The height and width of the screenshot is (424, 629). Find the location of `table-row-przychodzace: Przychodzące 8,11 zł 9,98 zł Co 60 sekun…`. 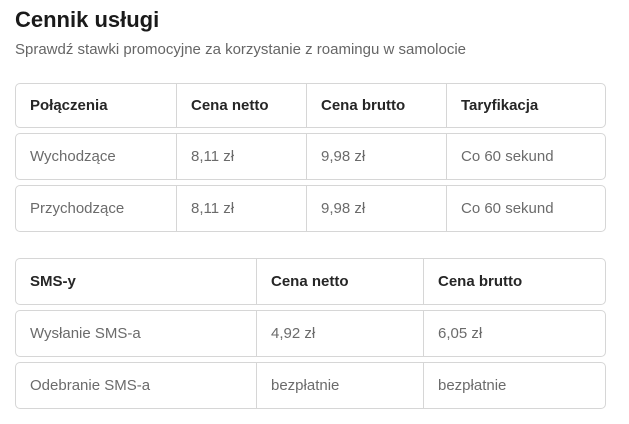

table-row-przychodzace: Przychodzące 8,11 zł 9,98 zł Co 60 sekun… is located at coordinates (310, 208).